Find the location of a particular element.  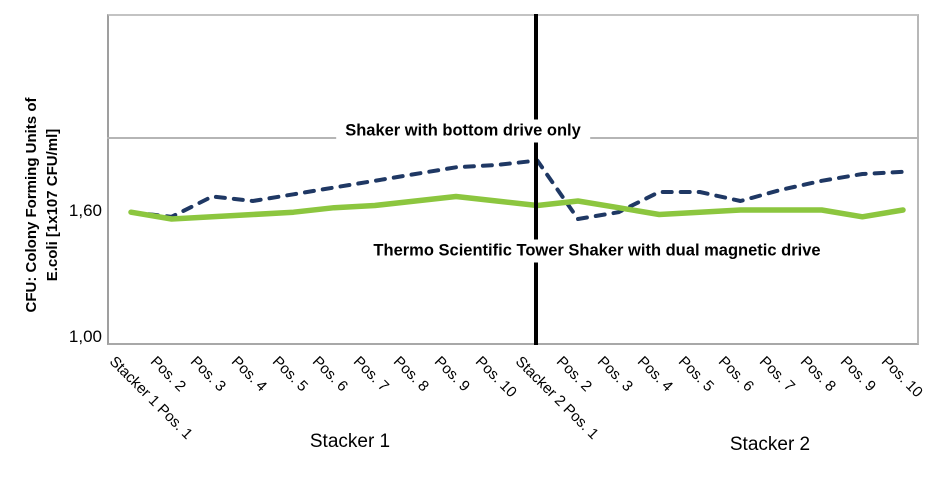

group-label-stacker-1: Stacker 1 is located at coordinates (350, 441).